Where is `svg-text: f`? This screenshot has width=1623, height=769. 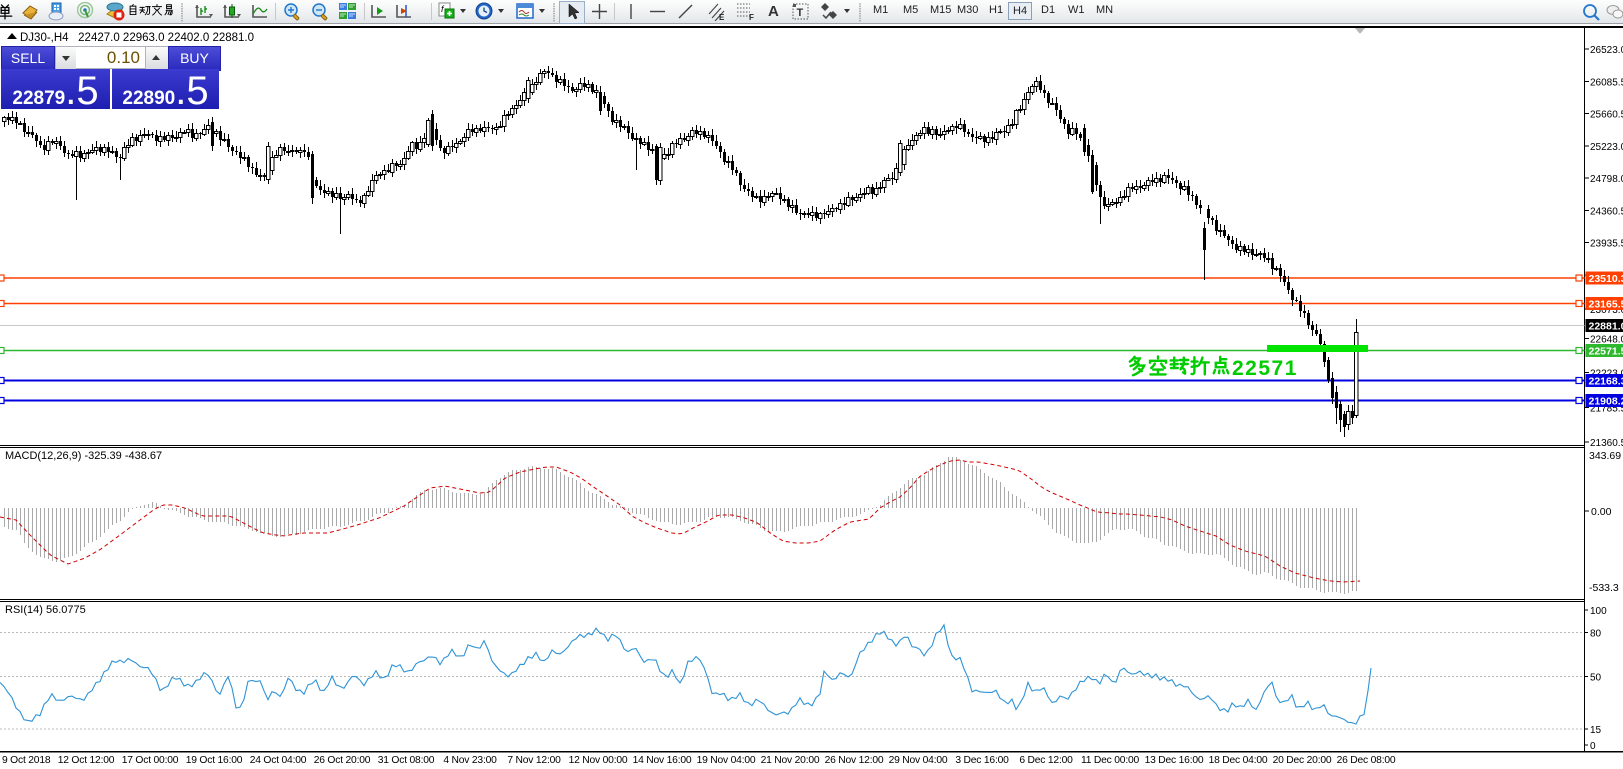 svg-text: f is located at coordinates (443, 9).